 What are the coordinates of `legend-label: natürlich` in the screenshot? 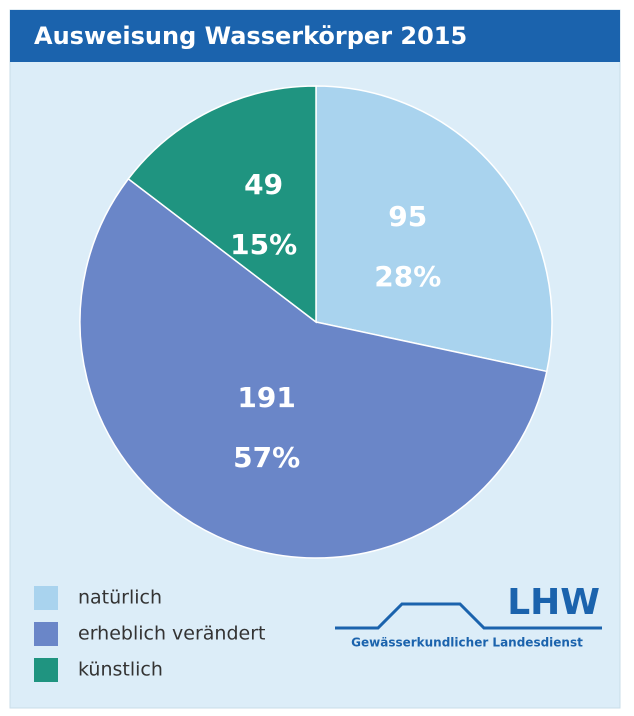 It's located at (120, 598).